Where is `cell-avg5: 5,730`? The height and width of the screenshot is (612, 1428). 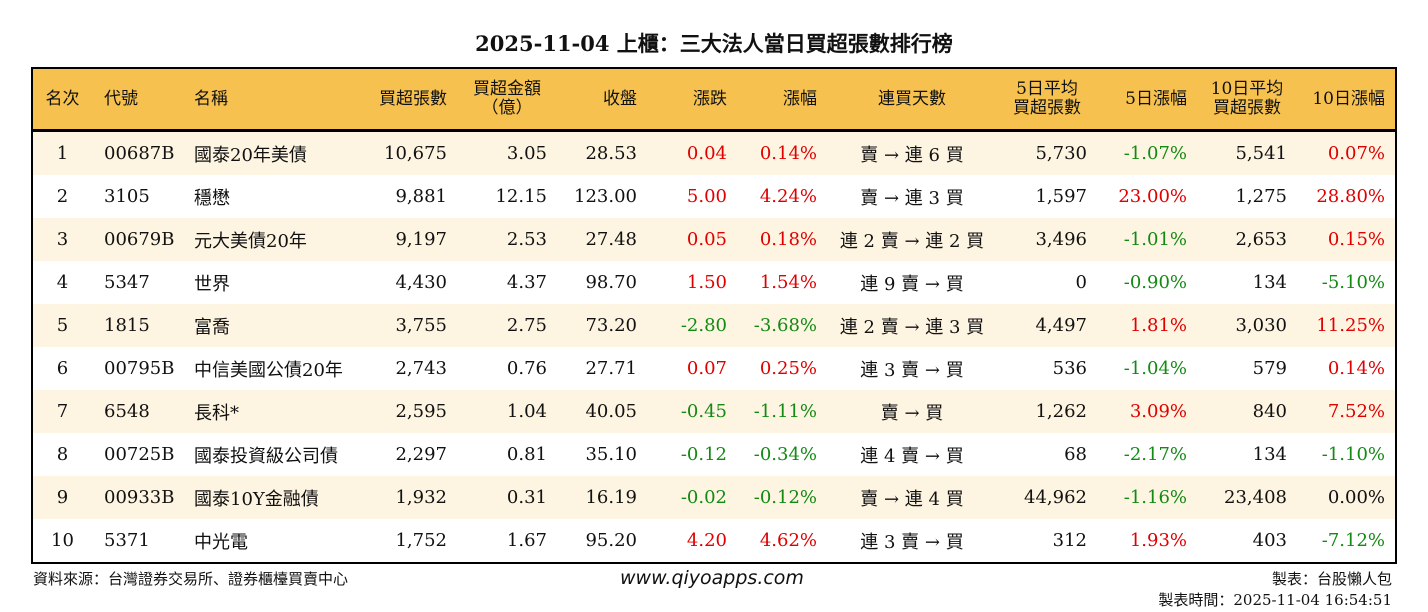 cell-avg5: 5,730 is located at coordinates (1061, 153).